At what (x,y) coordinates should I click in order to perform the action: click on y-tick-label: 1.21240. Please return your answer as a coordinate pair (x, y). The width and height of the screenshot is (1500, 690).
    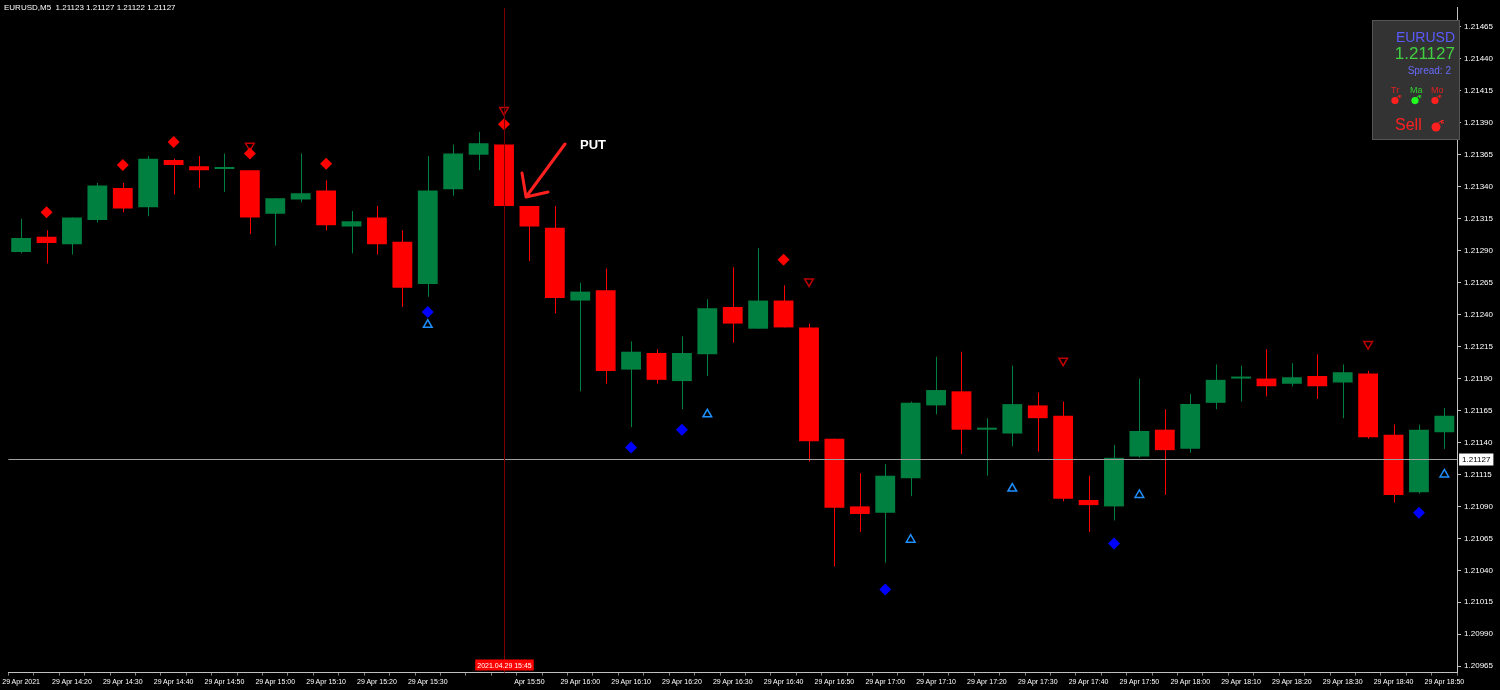
    Looking at the image, I should click on (1479, 314).